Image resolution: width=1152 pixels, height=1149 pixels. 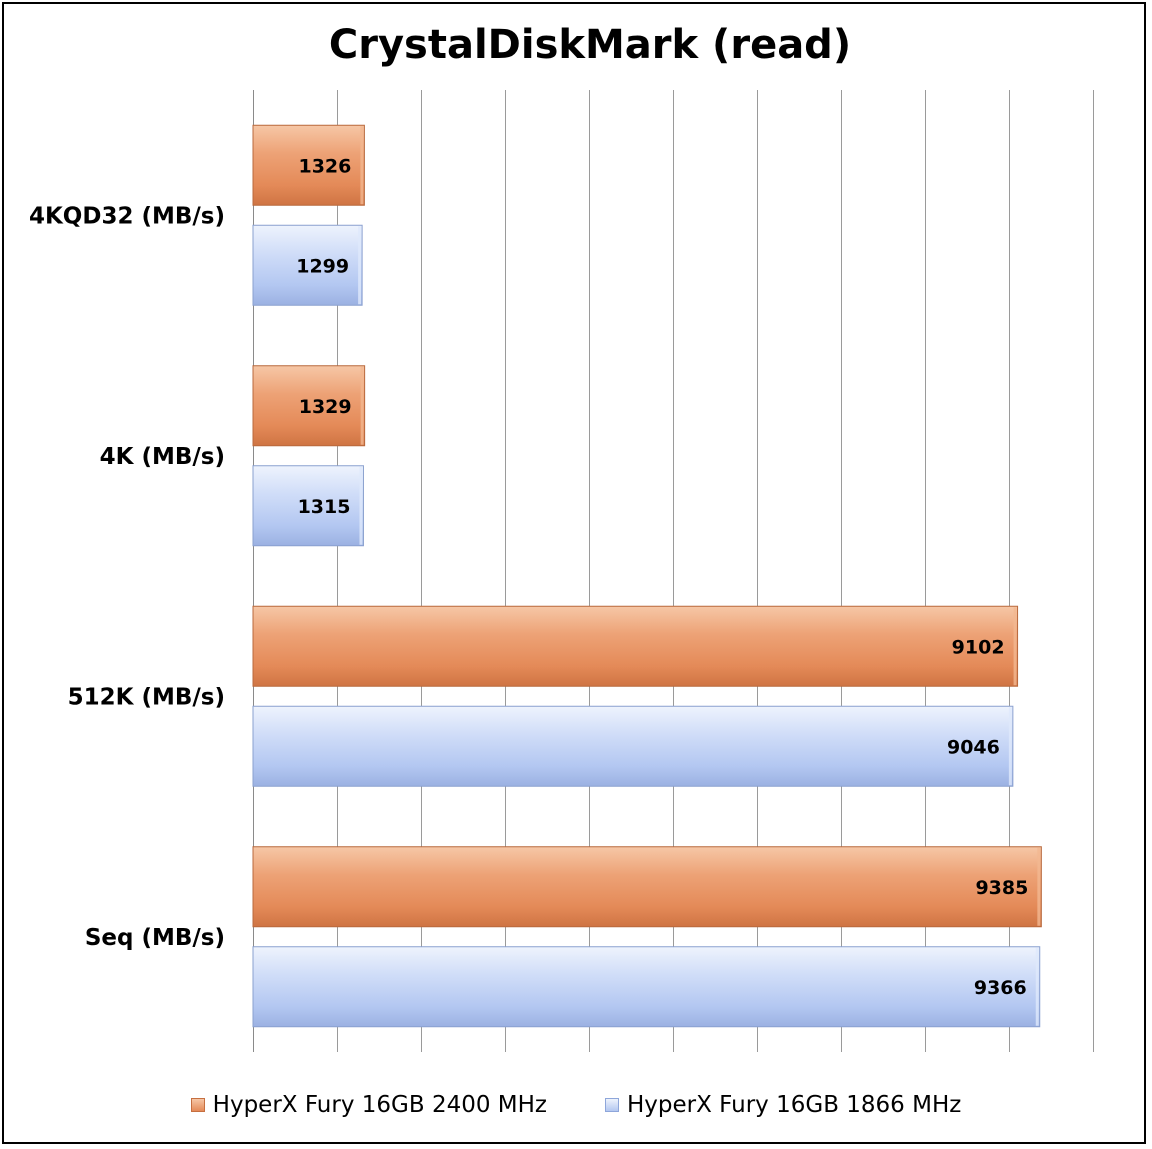 What do you see at coordinates (590, 45) in the screenshot?
I see `chart-title: CrystalDiskMark (read)` at bounding box center [590, 45].